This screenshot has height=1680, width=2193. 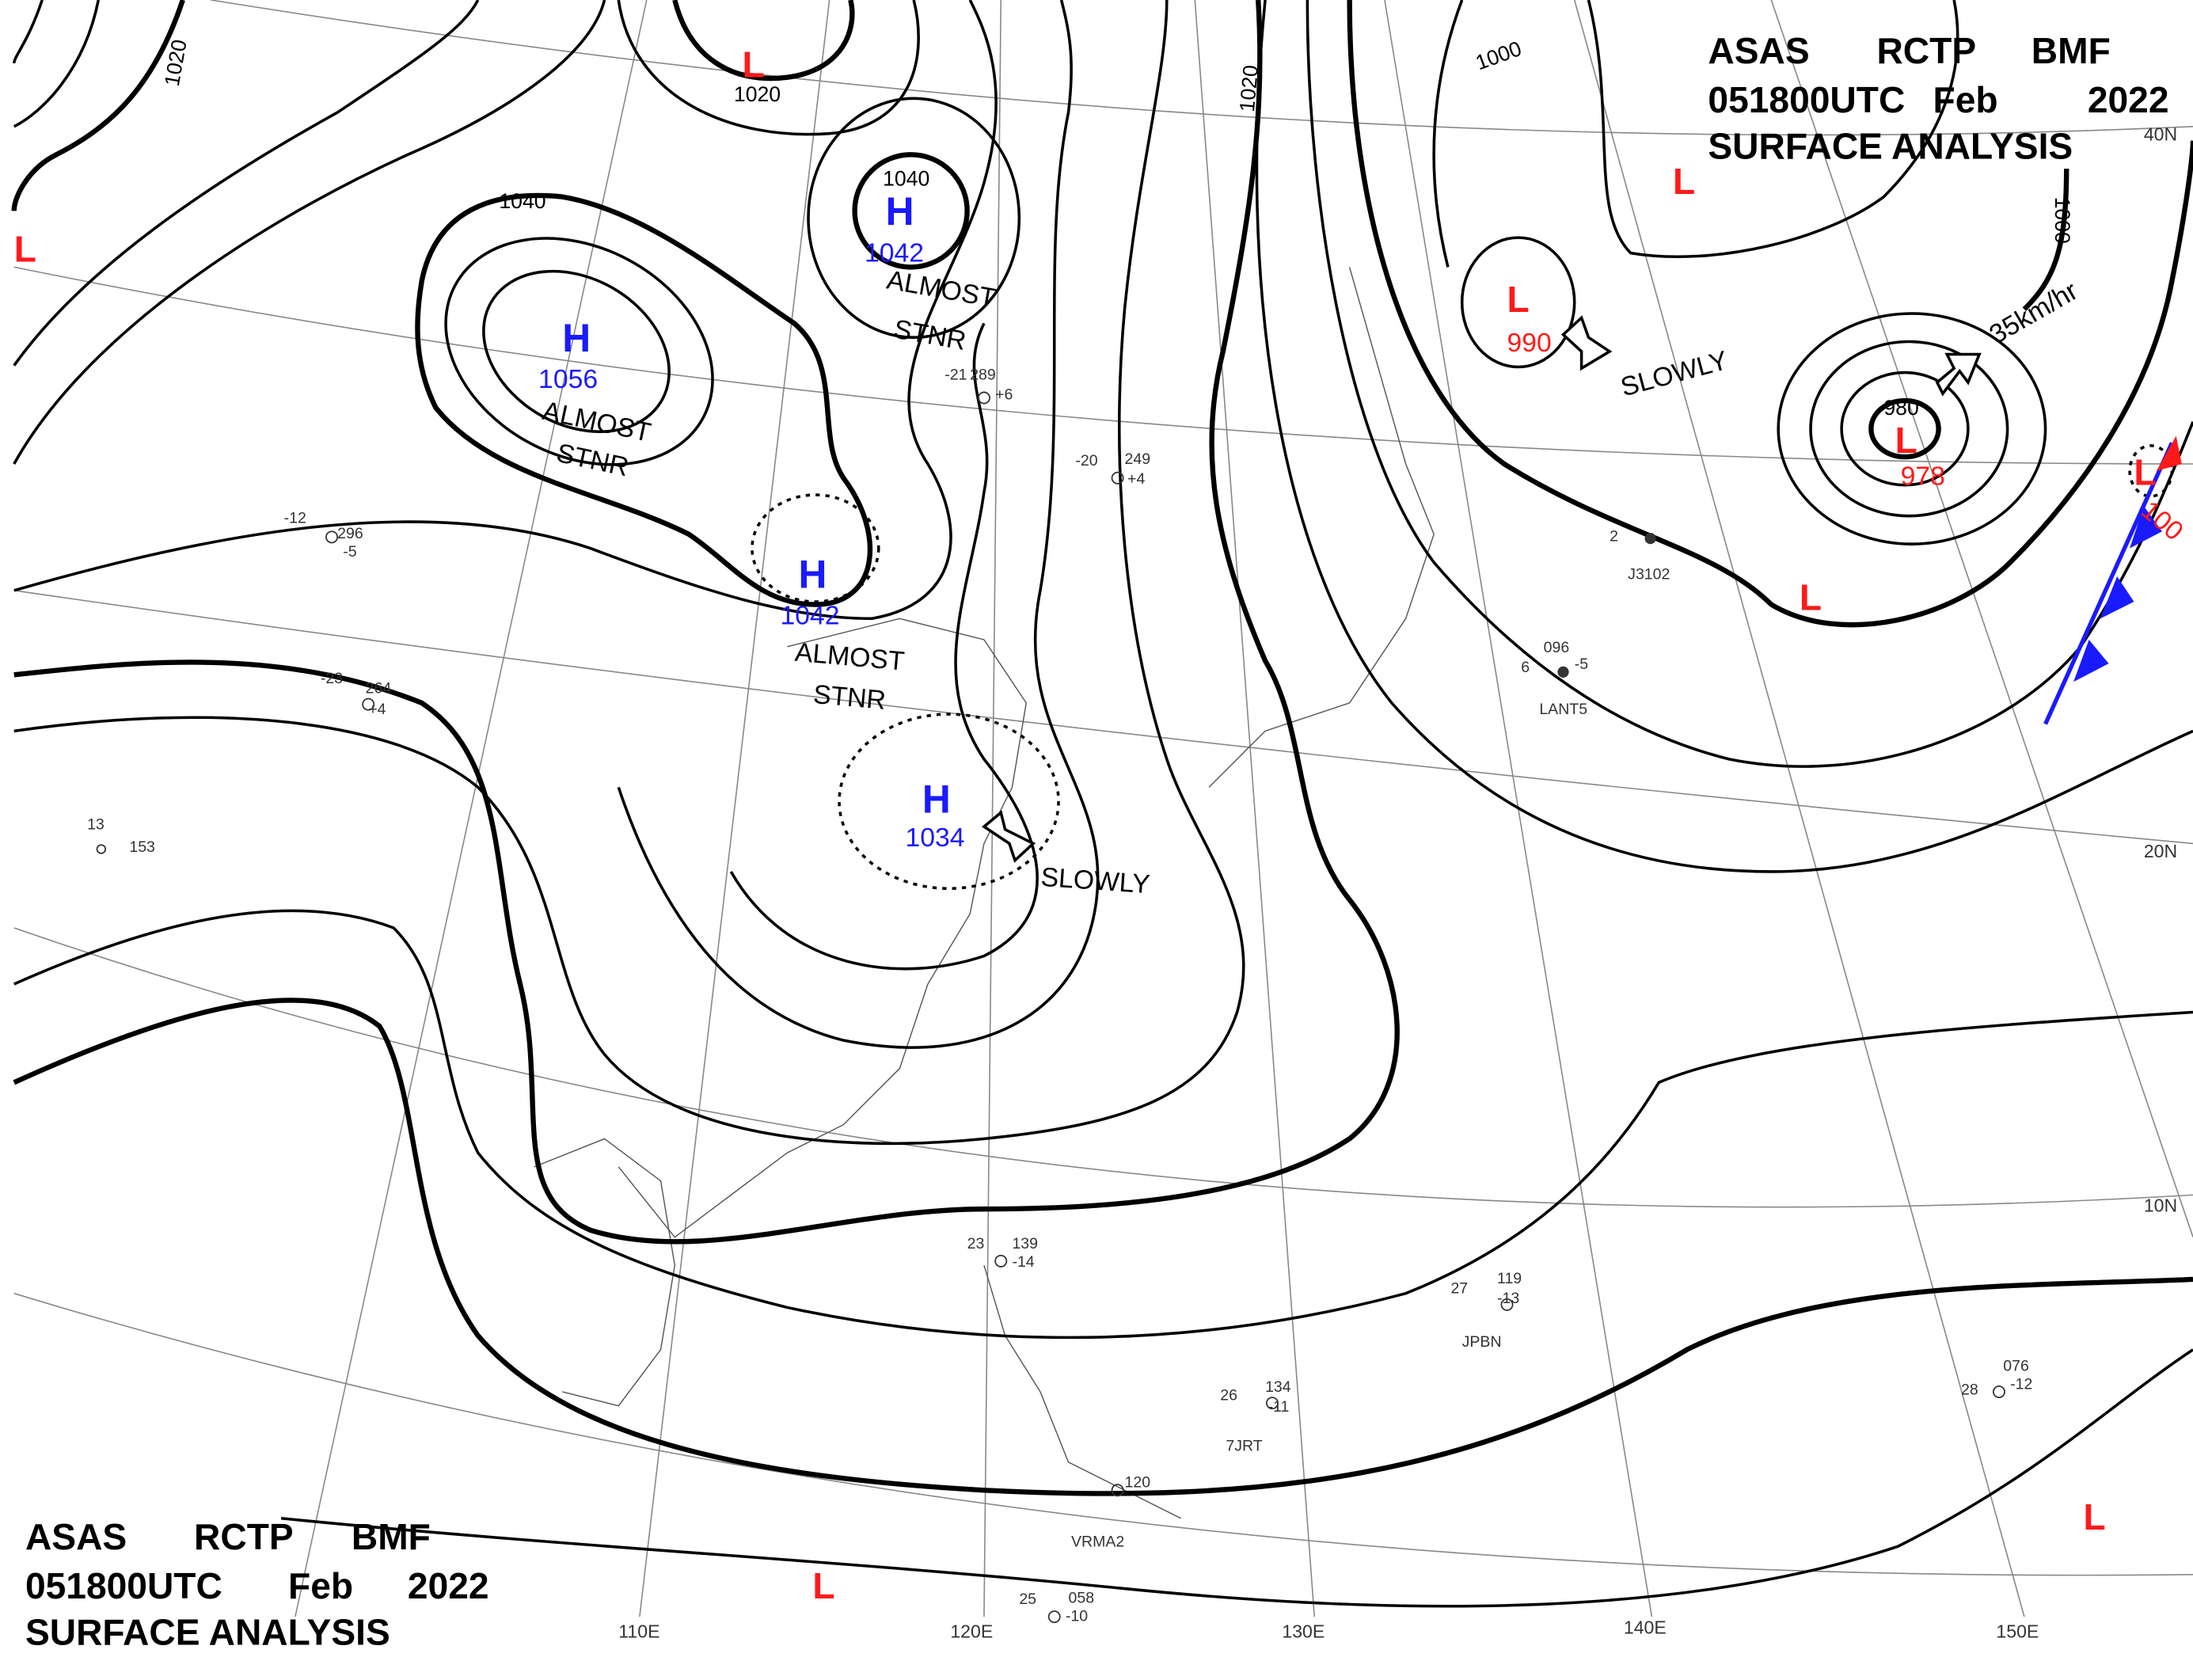 I want to click on station: -23 264 +4, so click(x=356, y=694).